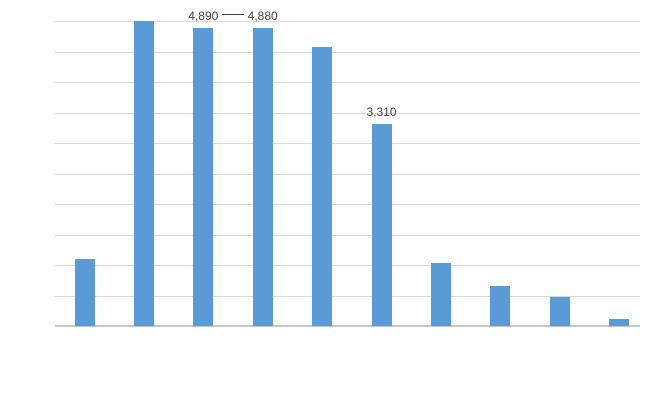  I want to click on leader-dash, so click(233, 14).